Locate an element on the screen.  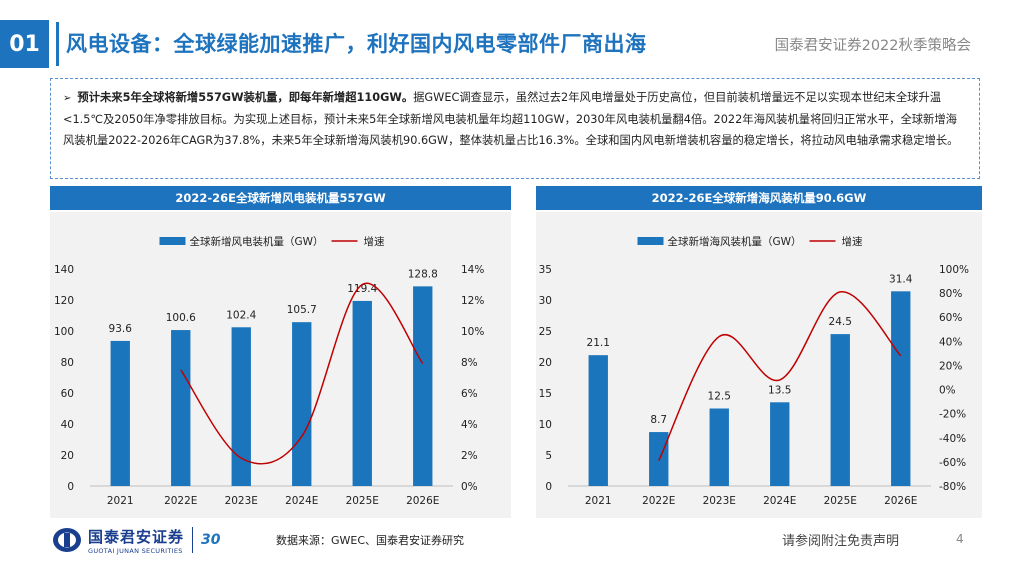
disclaimer-note: 请参阅附注免责声明 is located at coordinates (841, 541).